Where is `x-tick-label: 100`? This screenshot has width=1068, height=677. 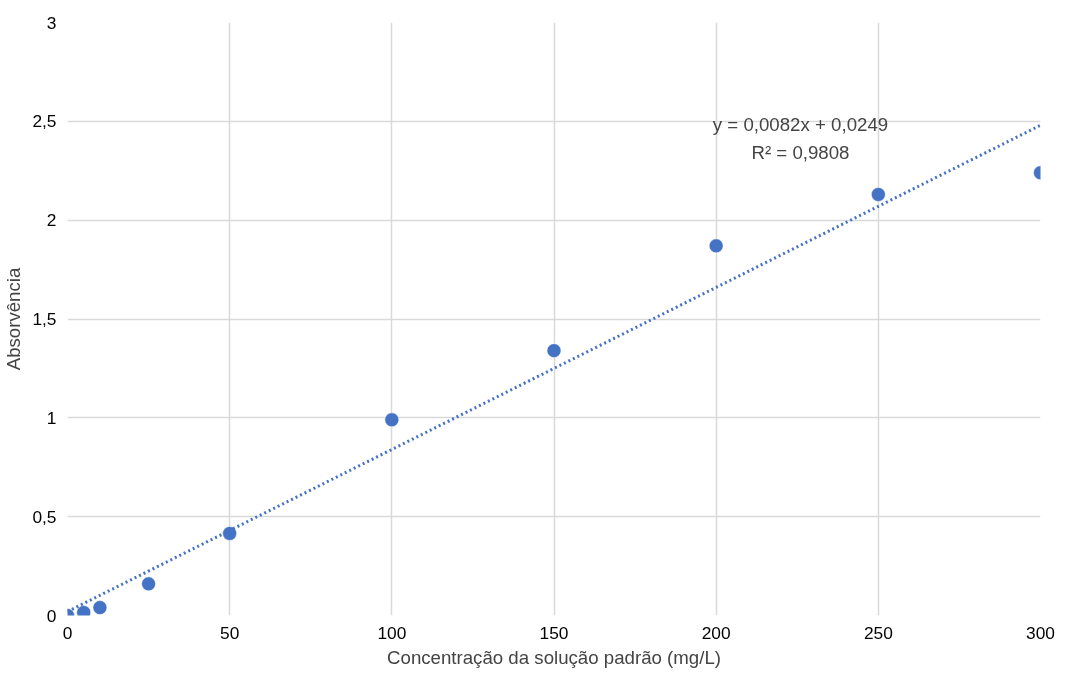 x-tick-label: 100 is located at coordinates (392, 632).